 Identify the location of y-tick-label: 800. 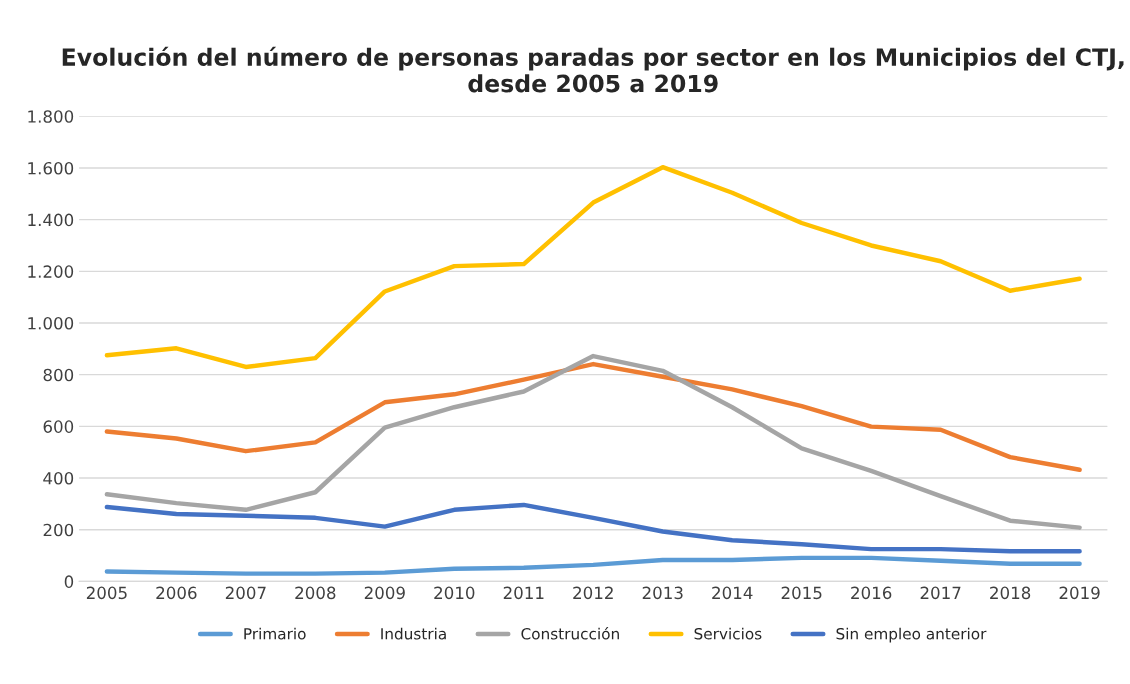
(58, 375).